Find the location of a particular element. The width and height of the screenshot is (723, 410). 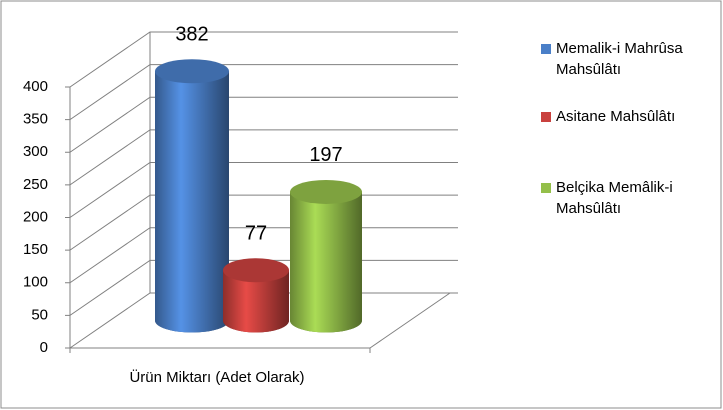

data-label: 77 is located at coordinates (256, 234).